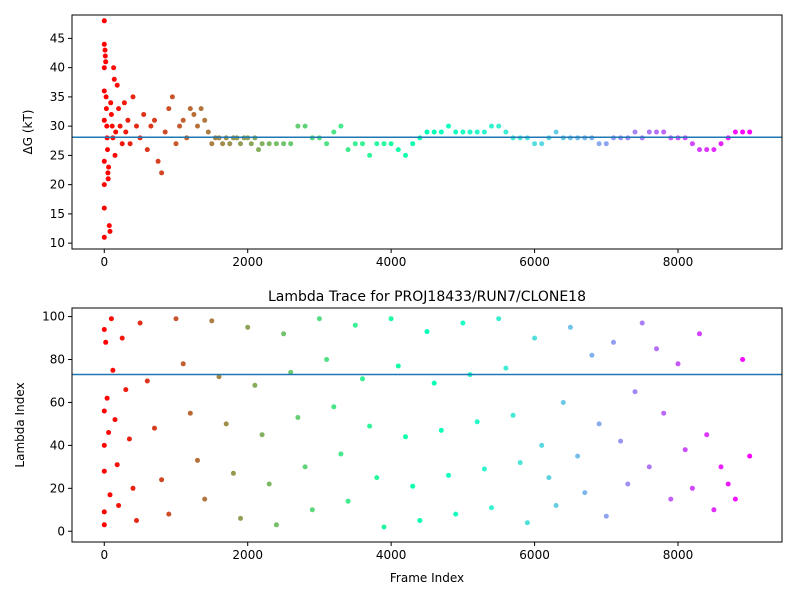 Image resolution: width=800 pixels, height=600 pixels. What do you see at coordinates (57, 402) in the screenshot?
I see `y-tick-label: 60` at bounding box center [57, 402].